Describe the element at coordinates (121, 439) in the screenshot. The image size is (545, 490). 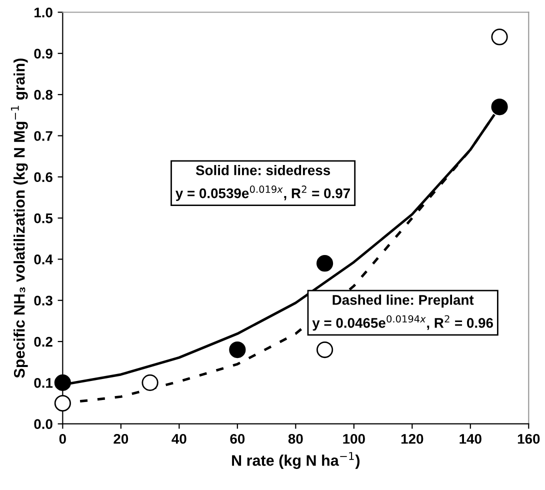
I see `x-tick-label: 20` at that location.